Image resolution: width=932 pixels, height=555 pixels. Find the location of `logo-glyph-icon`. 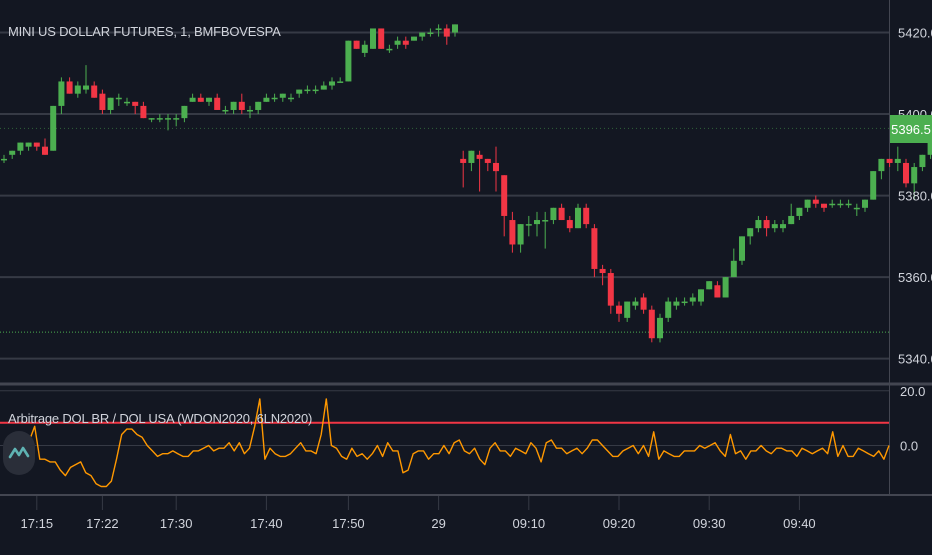

logo-glyph-icon is located at coordinates (19, 452).